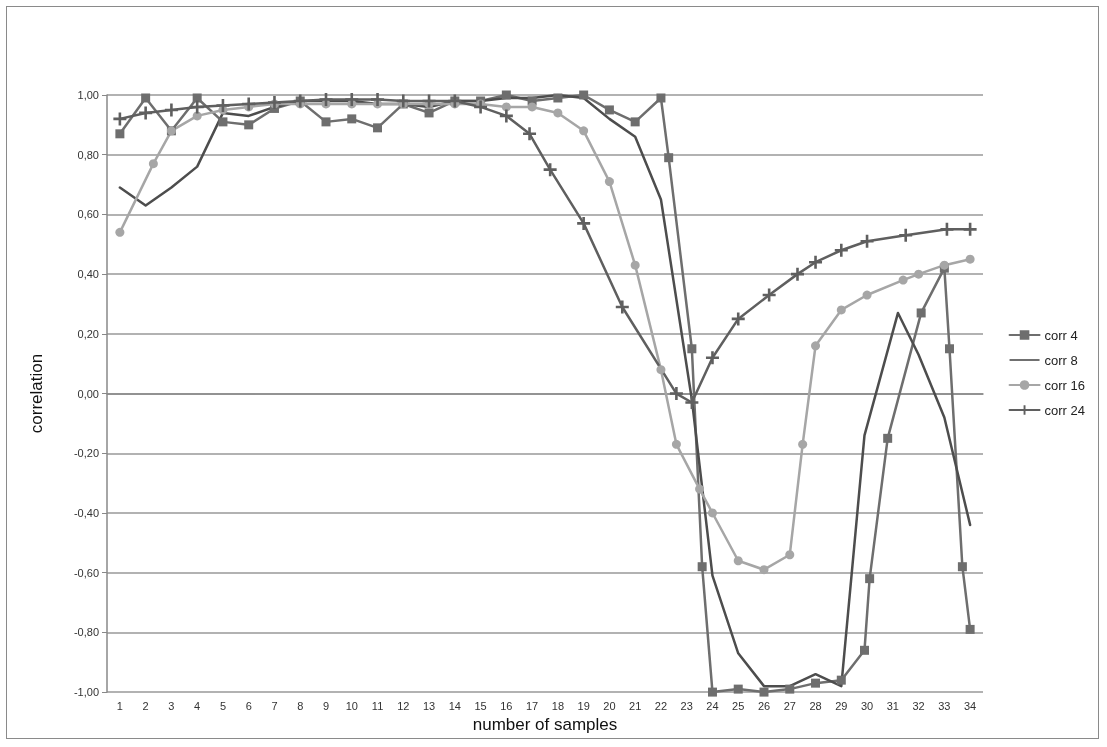  I want to click on x-tick-label: 9, so click(326, 705).